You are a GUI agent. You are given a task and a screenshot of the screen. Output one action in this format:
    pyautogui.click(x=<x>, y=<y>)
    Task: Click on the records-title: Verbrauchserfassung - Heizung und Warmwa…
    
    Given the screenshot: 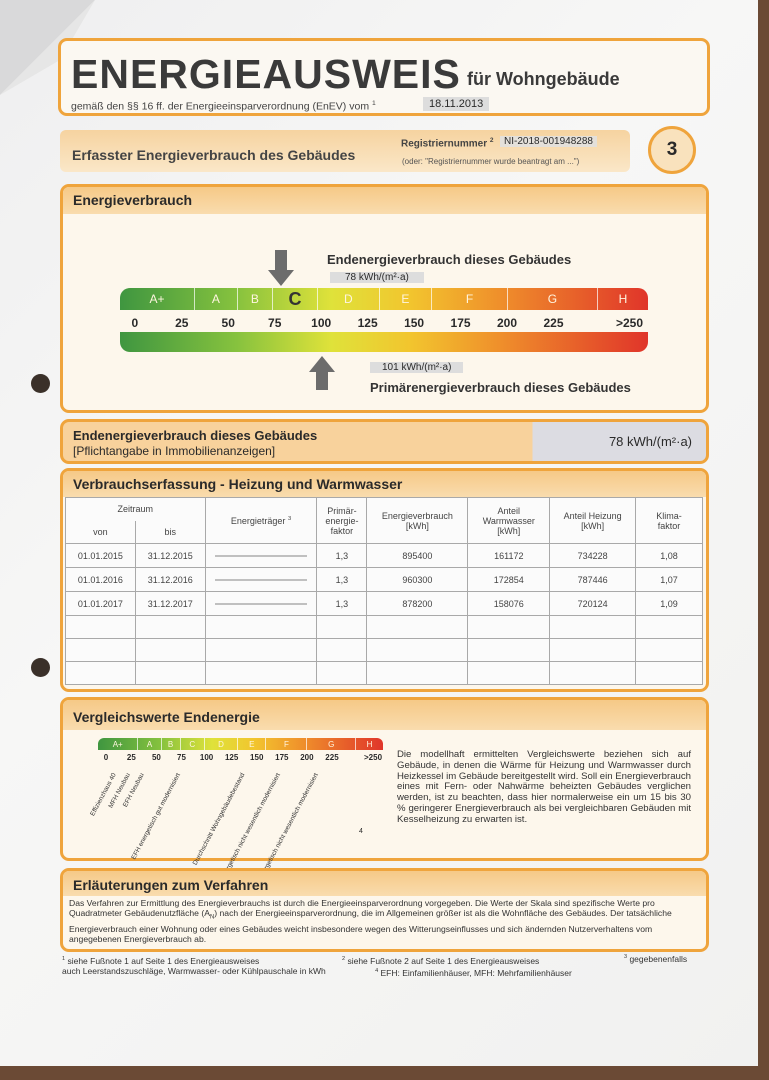 What is the action you would take?
    pyautogui.click(x=384, y=484)
    